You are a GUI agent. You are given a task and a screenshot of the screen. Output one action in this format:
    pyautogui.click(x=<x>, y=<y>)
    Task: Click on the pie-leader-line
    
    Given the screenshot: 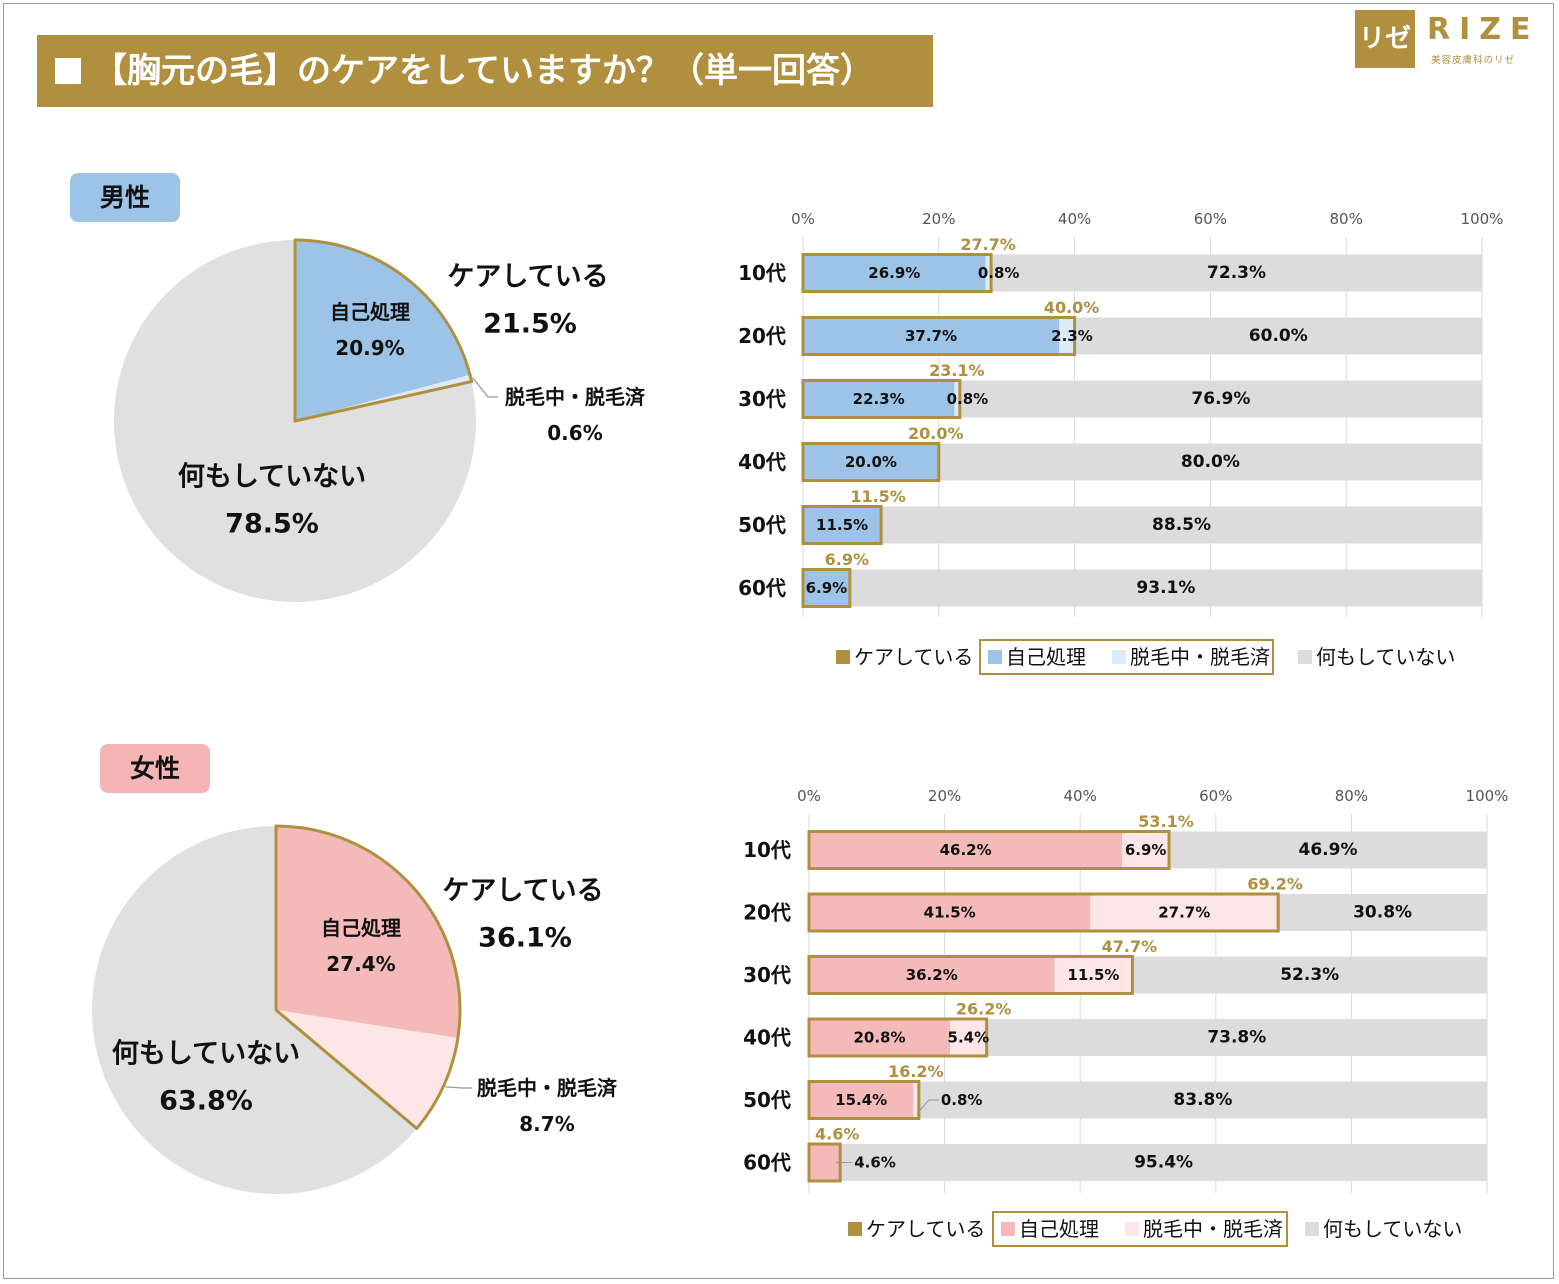 What is the action you would take?
    pyautogui.click(x=485, y=387)
    